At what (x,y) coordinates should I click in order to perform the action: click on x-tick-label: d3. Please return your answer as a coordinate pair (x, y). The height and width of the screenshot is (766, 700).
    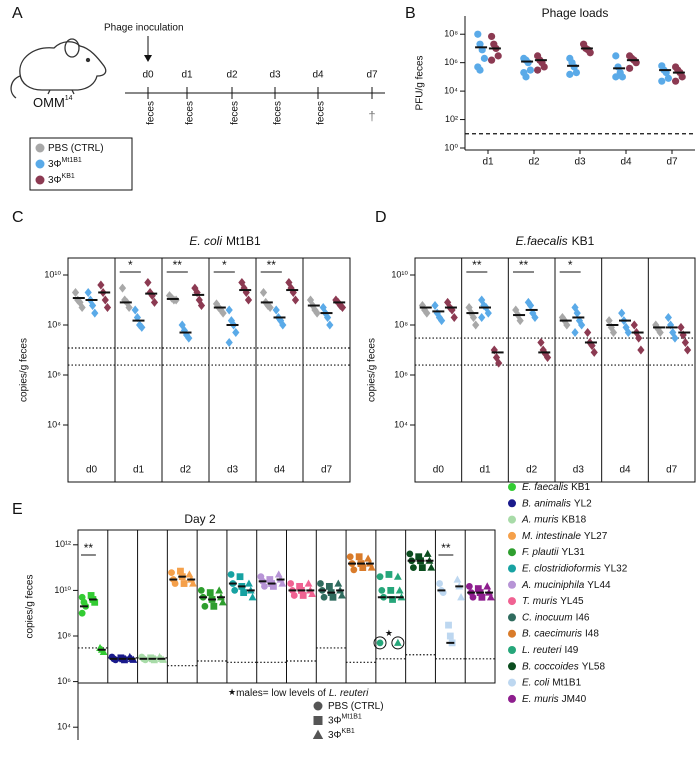
    Looking at the image, I should click on (580, 162).